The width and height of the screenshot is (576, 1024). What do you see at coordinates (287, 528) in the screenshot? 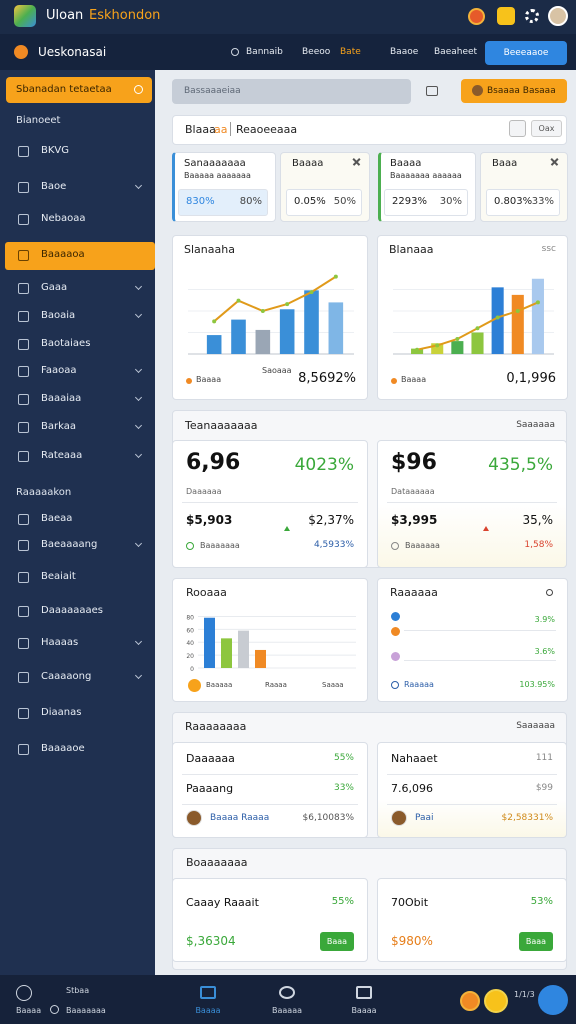
I see `trend-arrow` at bounding box center [287, 528].